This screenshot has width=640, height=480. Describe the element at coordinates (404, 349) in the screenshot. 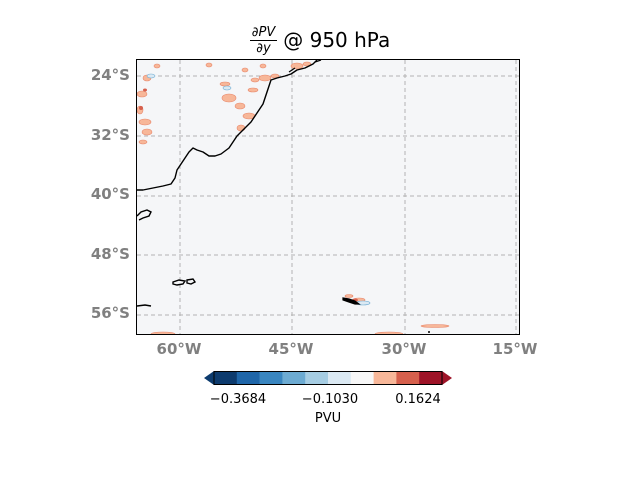

I see `lon-label-30w: 30°W` at that location.